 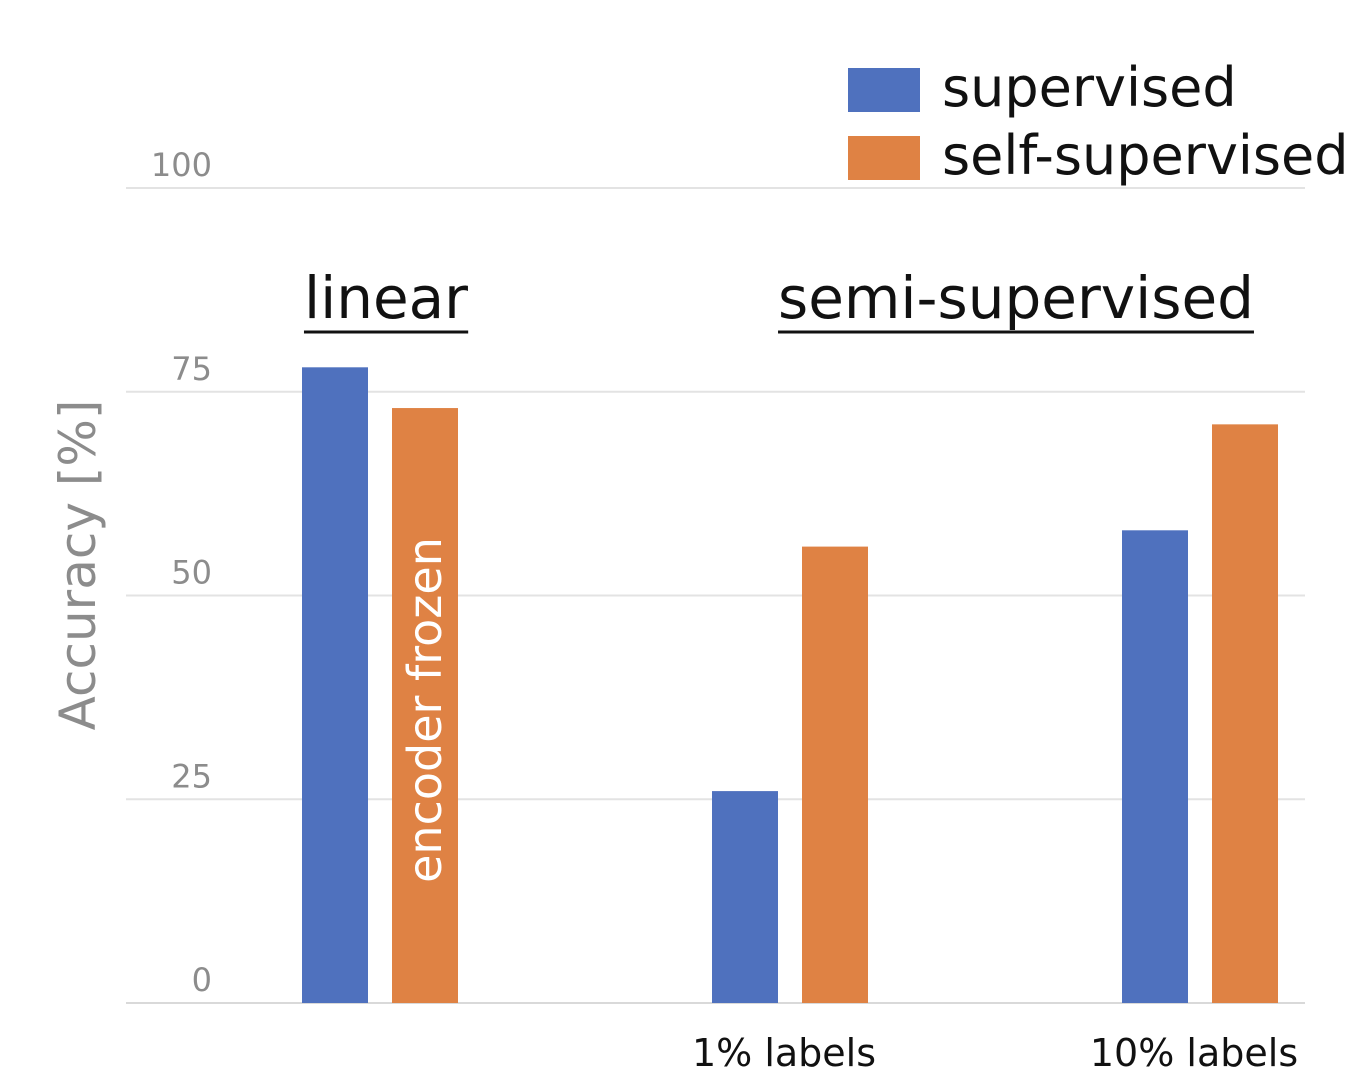 What do you see at coordinates (181, 165) in the screenshot?
I see `y-tick-label: 100` at bounding box center [181, 165].